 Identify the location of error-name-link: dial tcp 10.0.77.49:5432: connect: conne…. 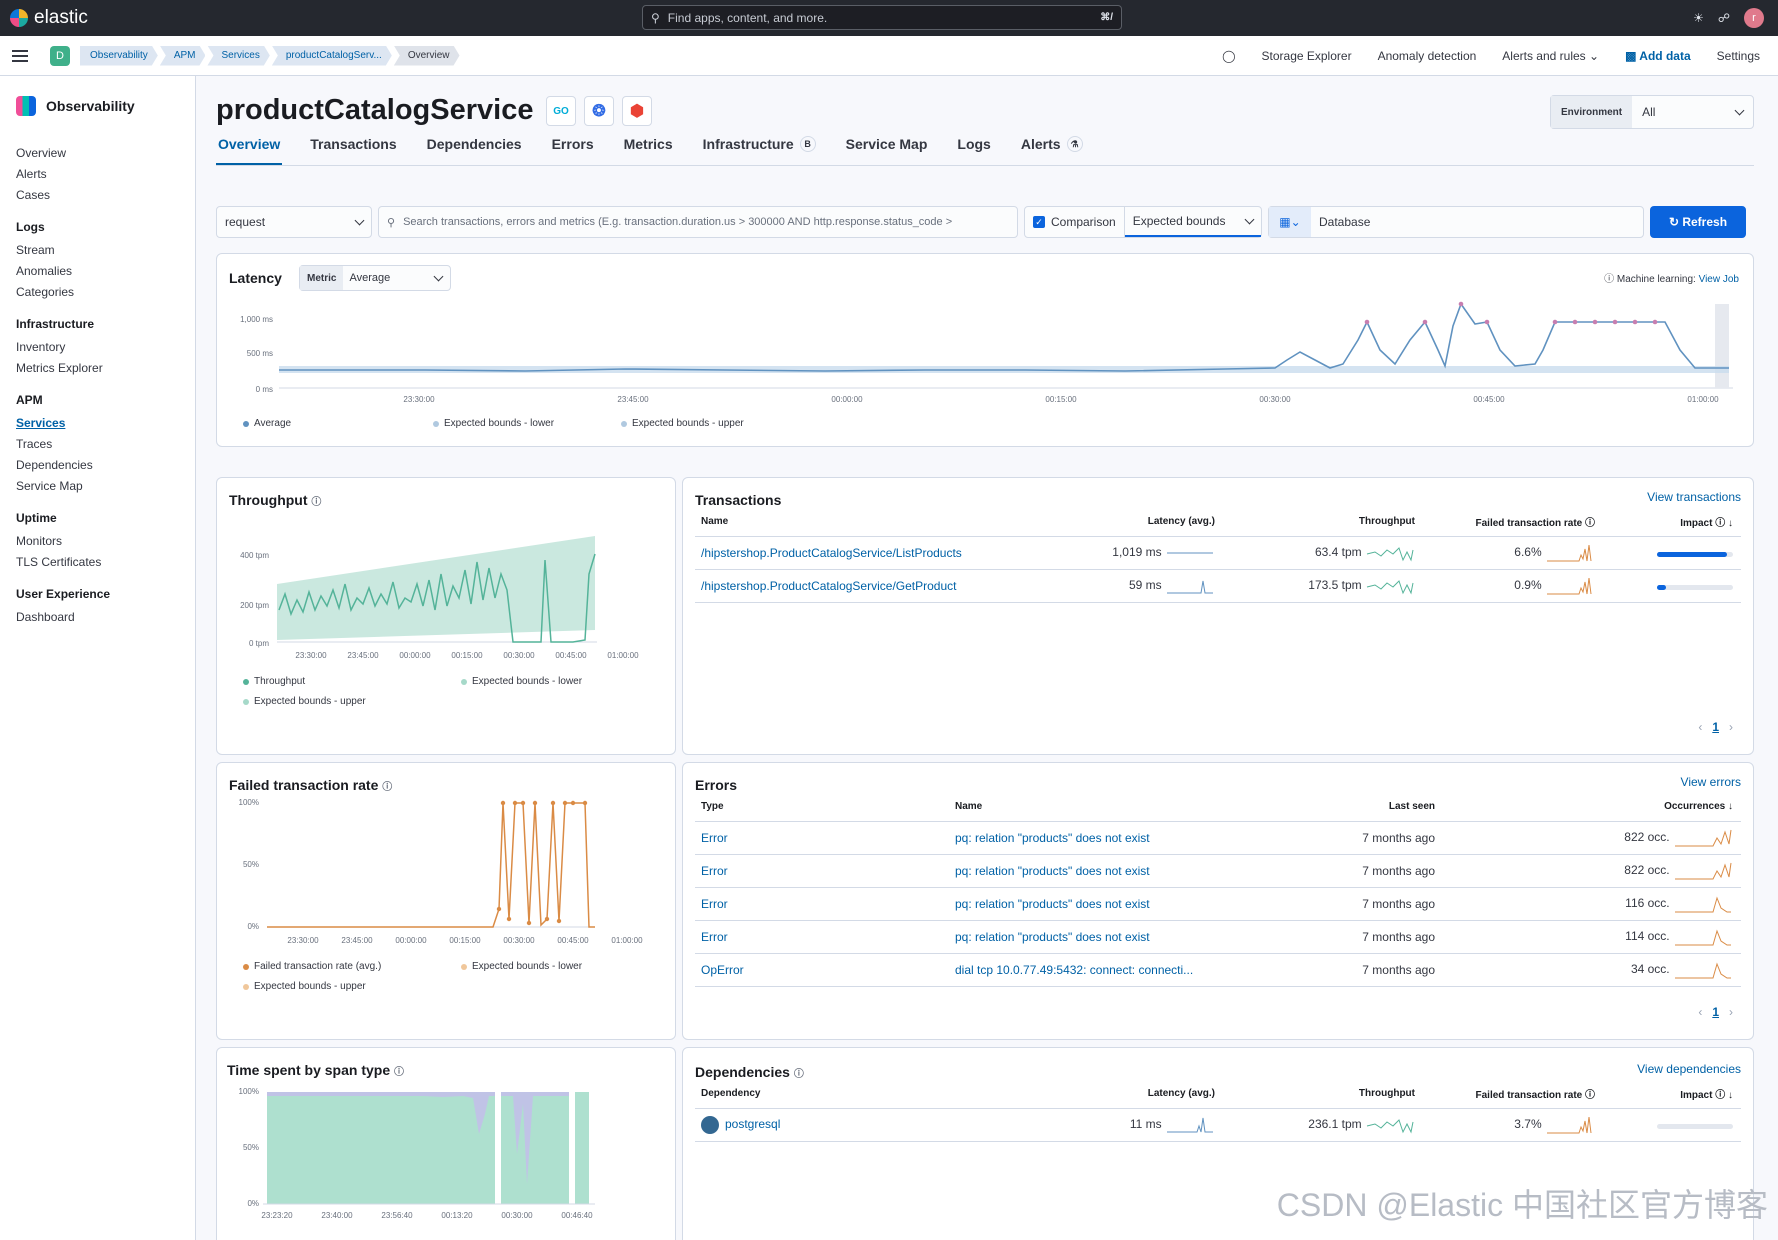
(1074, 969).